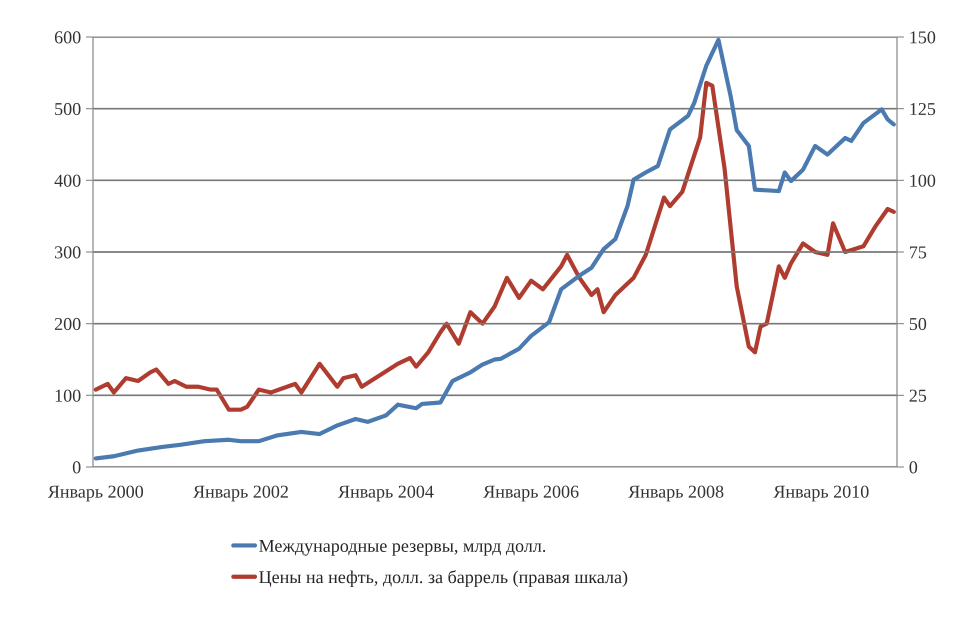  I want to click on y2-tick-label: 50, so click(918, 324).